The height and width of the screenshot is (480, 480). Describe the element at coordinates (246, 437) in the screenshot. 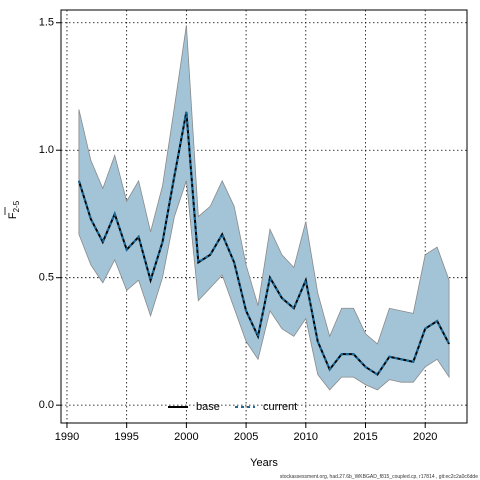

I see `x-tick-label: 2005` at that location.